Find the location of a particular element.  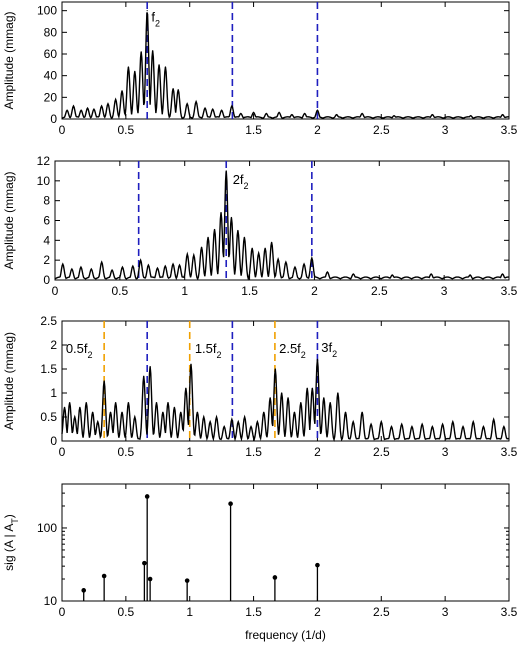

y-tick-label: 20 is located at coordinates (51, 97).